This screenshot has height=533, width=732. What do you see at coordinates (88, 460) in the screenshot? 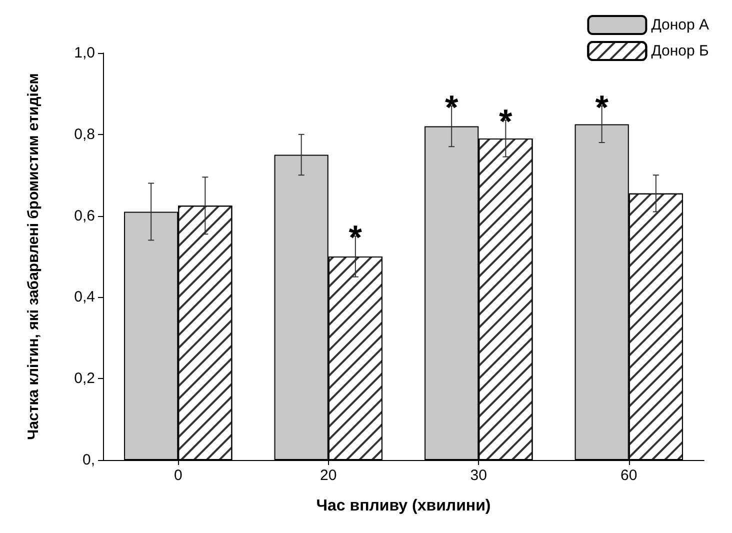
I see `y-tick-label: 0,` at bounding box center [88, 460].